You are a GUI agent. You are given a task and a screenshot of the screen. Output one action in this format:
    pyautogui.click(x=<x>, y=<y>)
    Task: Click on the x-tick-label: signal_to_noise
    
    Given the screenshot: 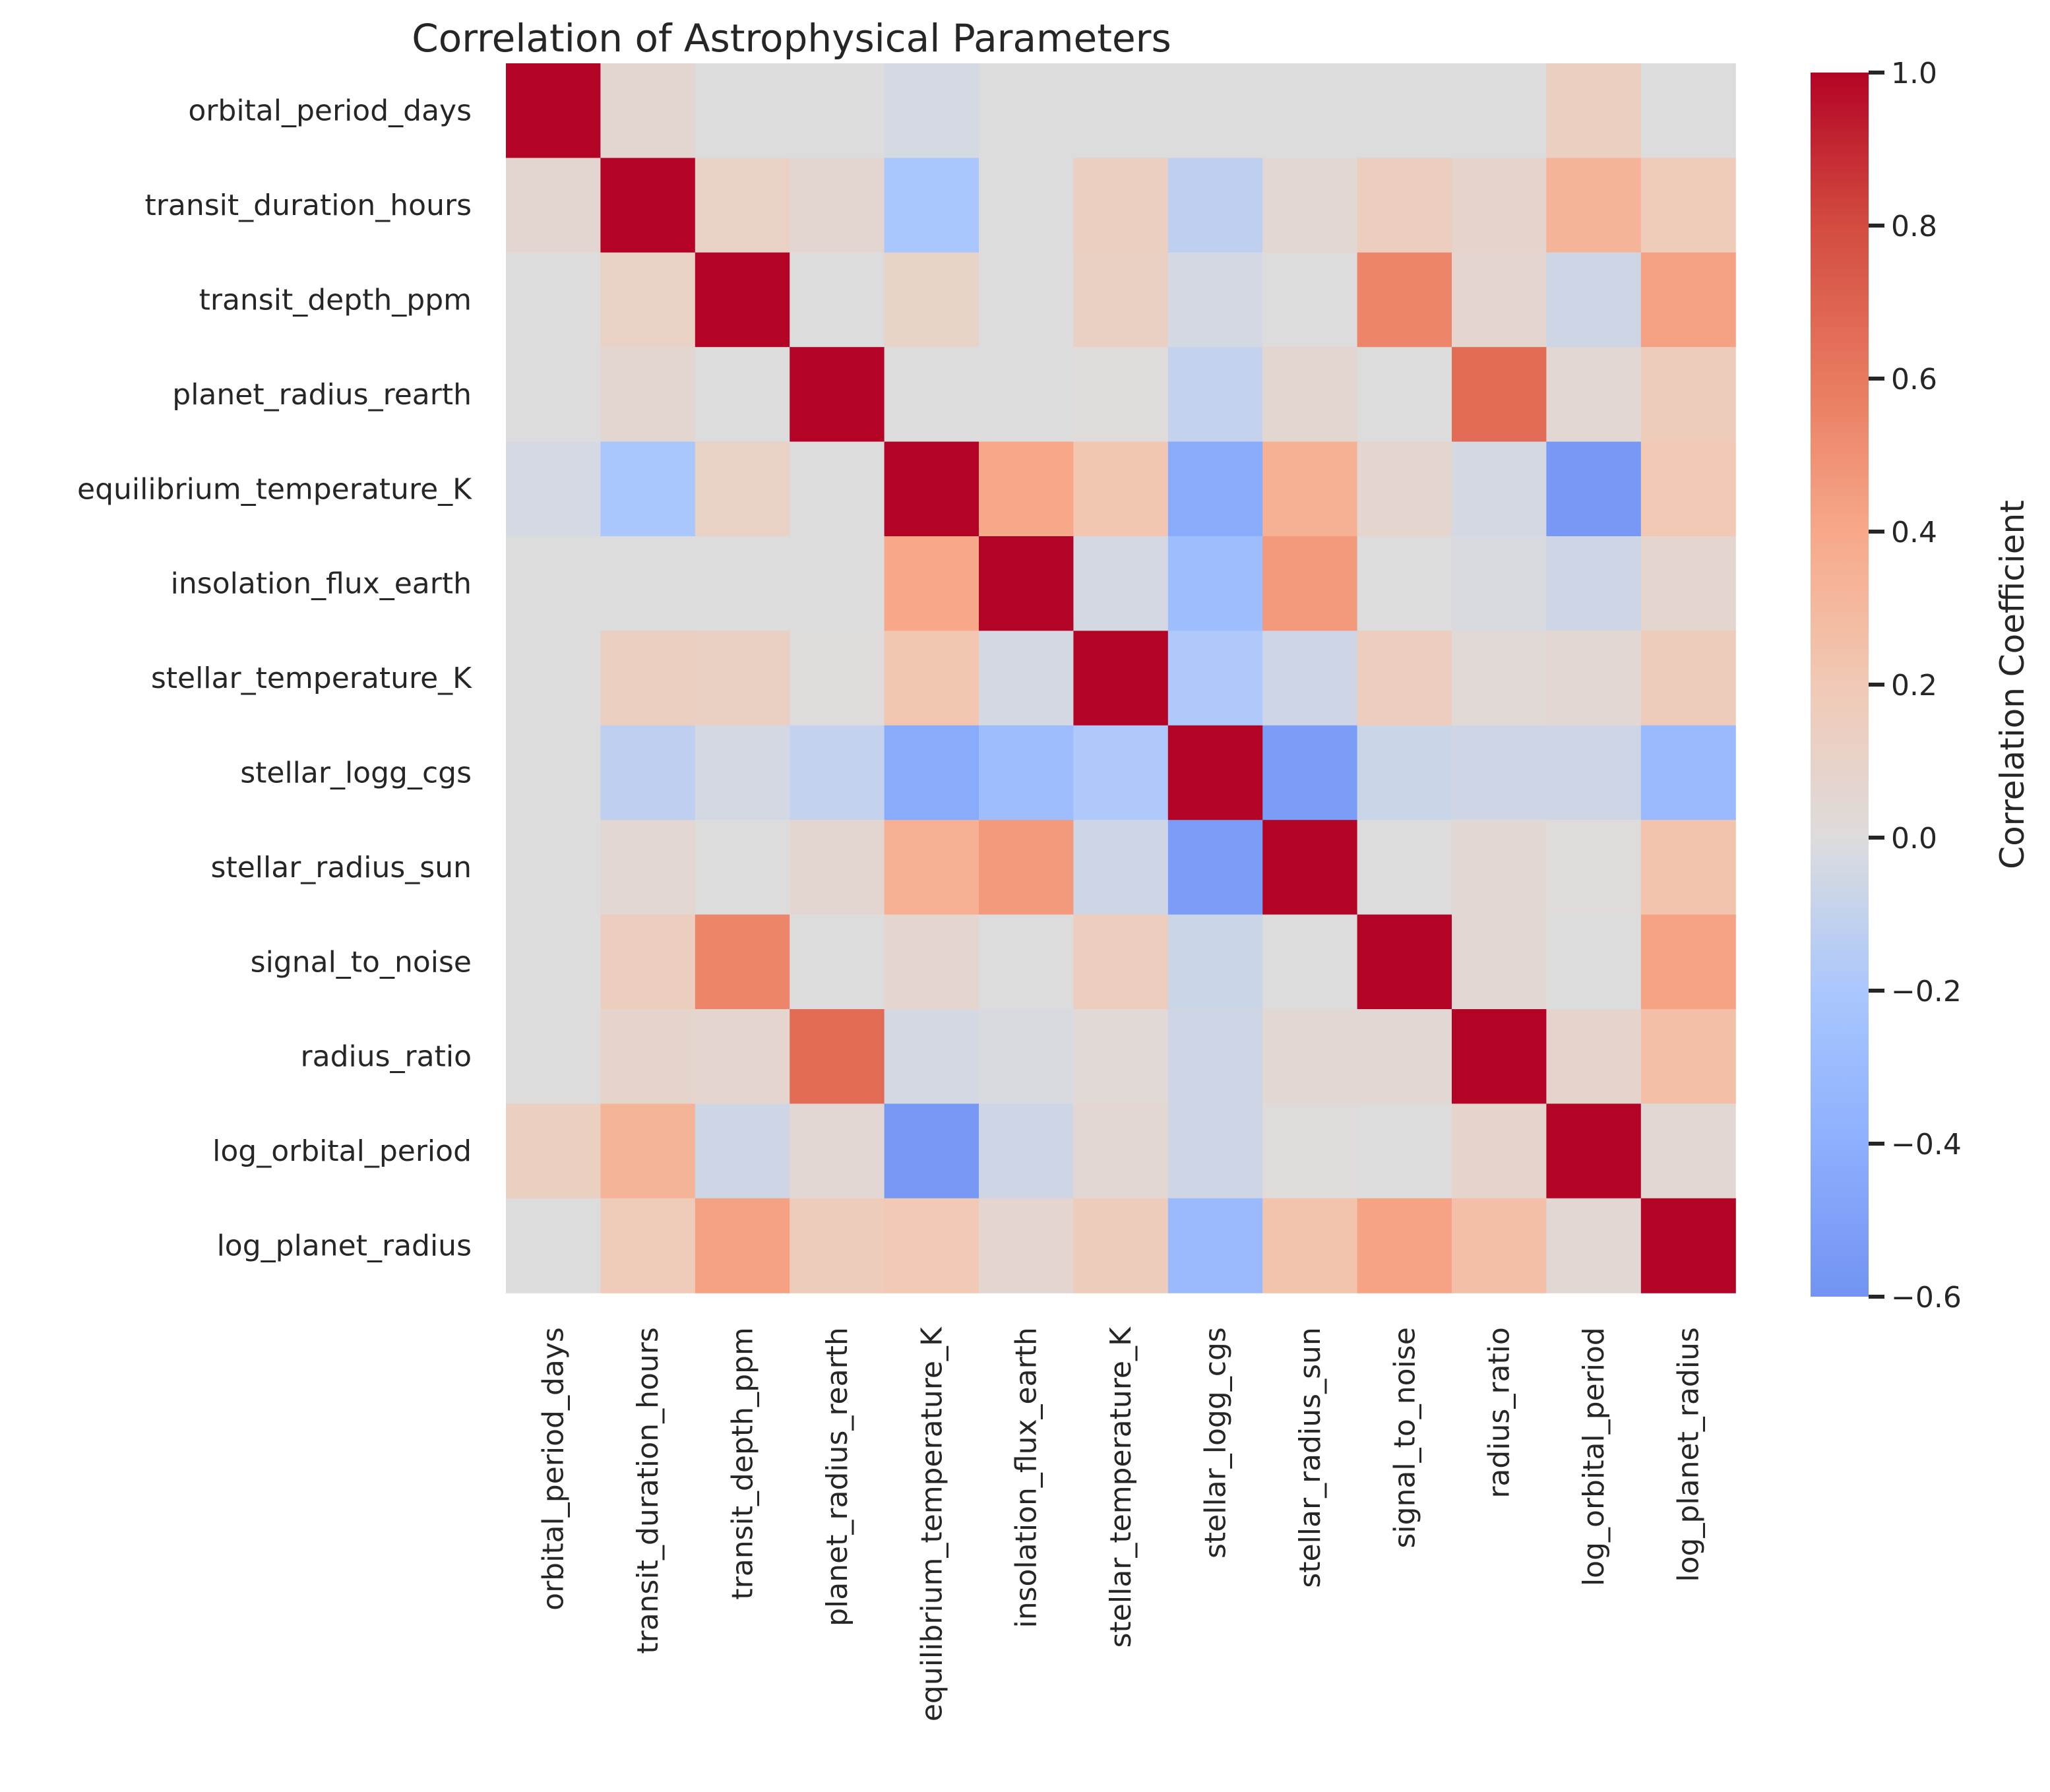 What is the action you would take?
    pyautogui.click(x=1405, y=1437)
    